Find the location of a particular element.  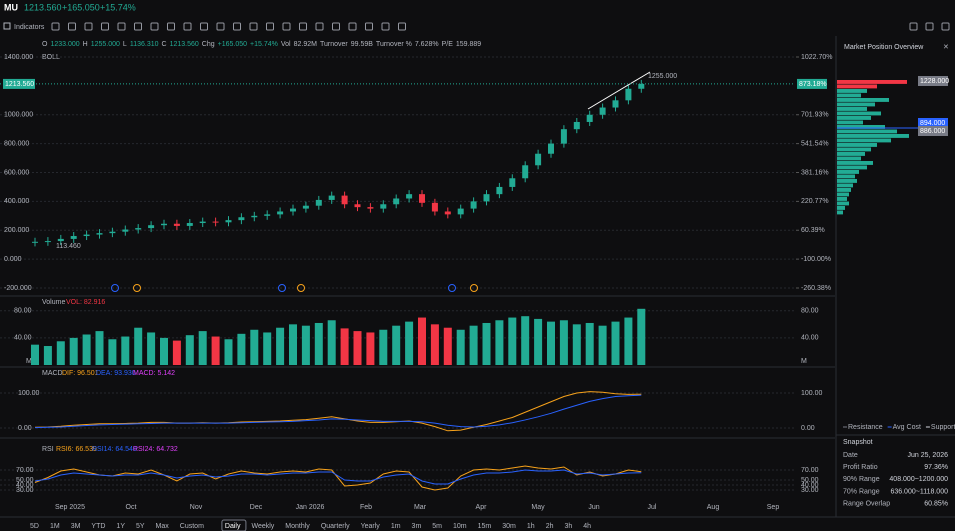

close-button: ✕ is located at coordinates (946, 47).